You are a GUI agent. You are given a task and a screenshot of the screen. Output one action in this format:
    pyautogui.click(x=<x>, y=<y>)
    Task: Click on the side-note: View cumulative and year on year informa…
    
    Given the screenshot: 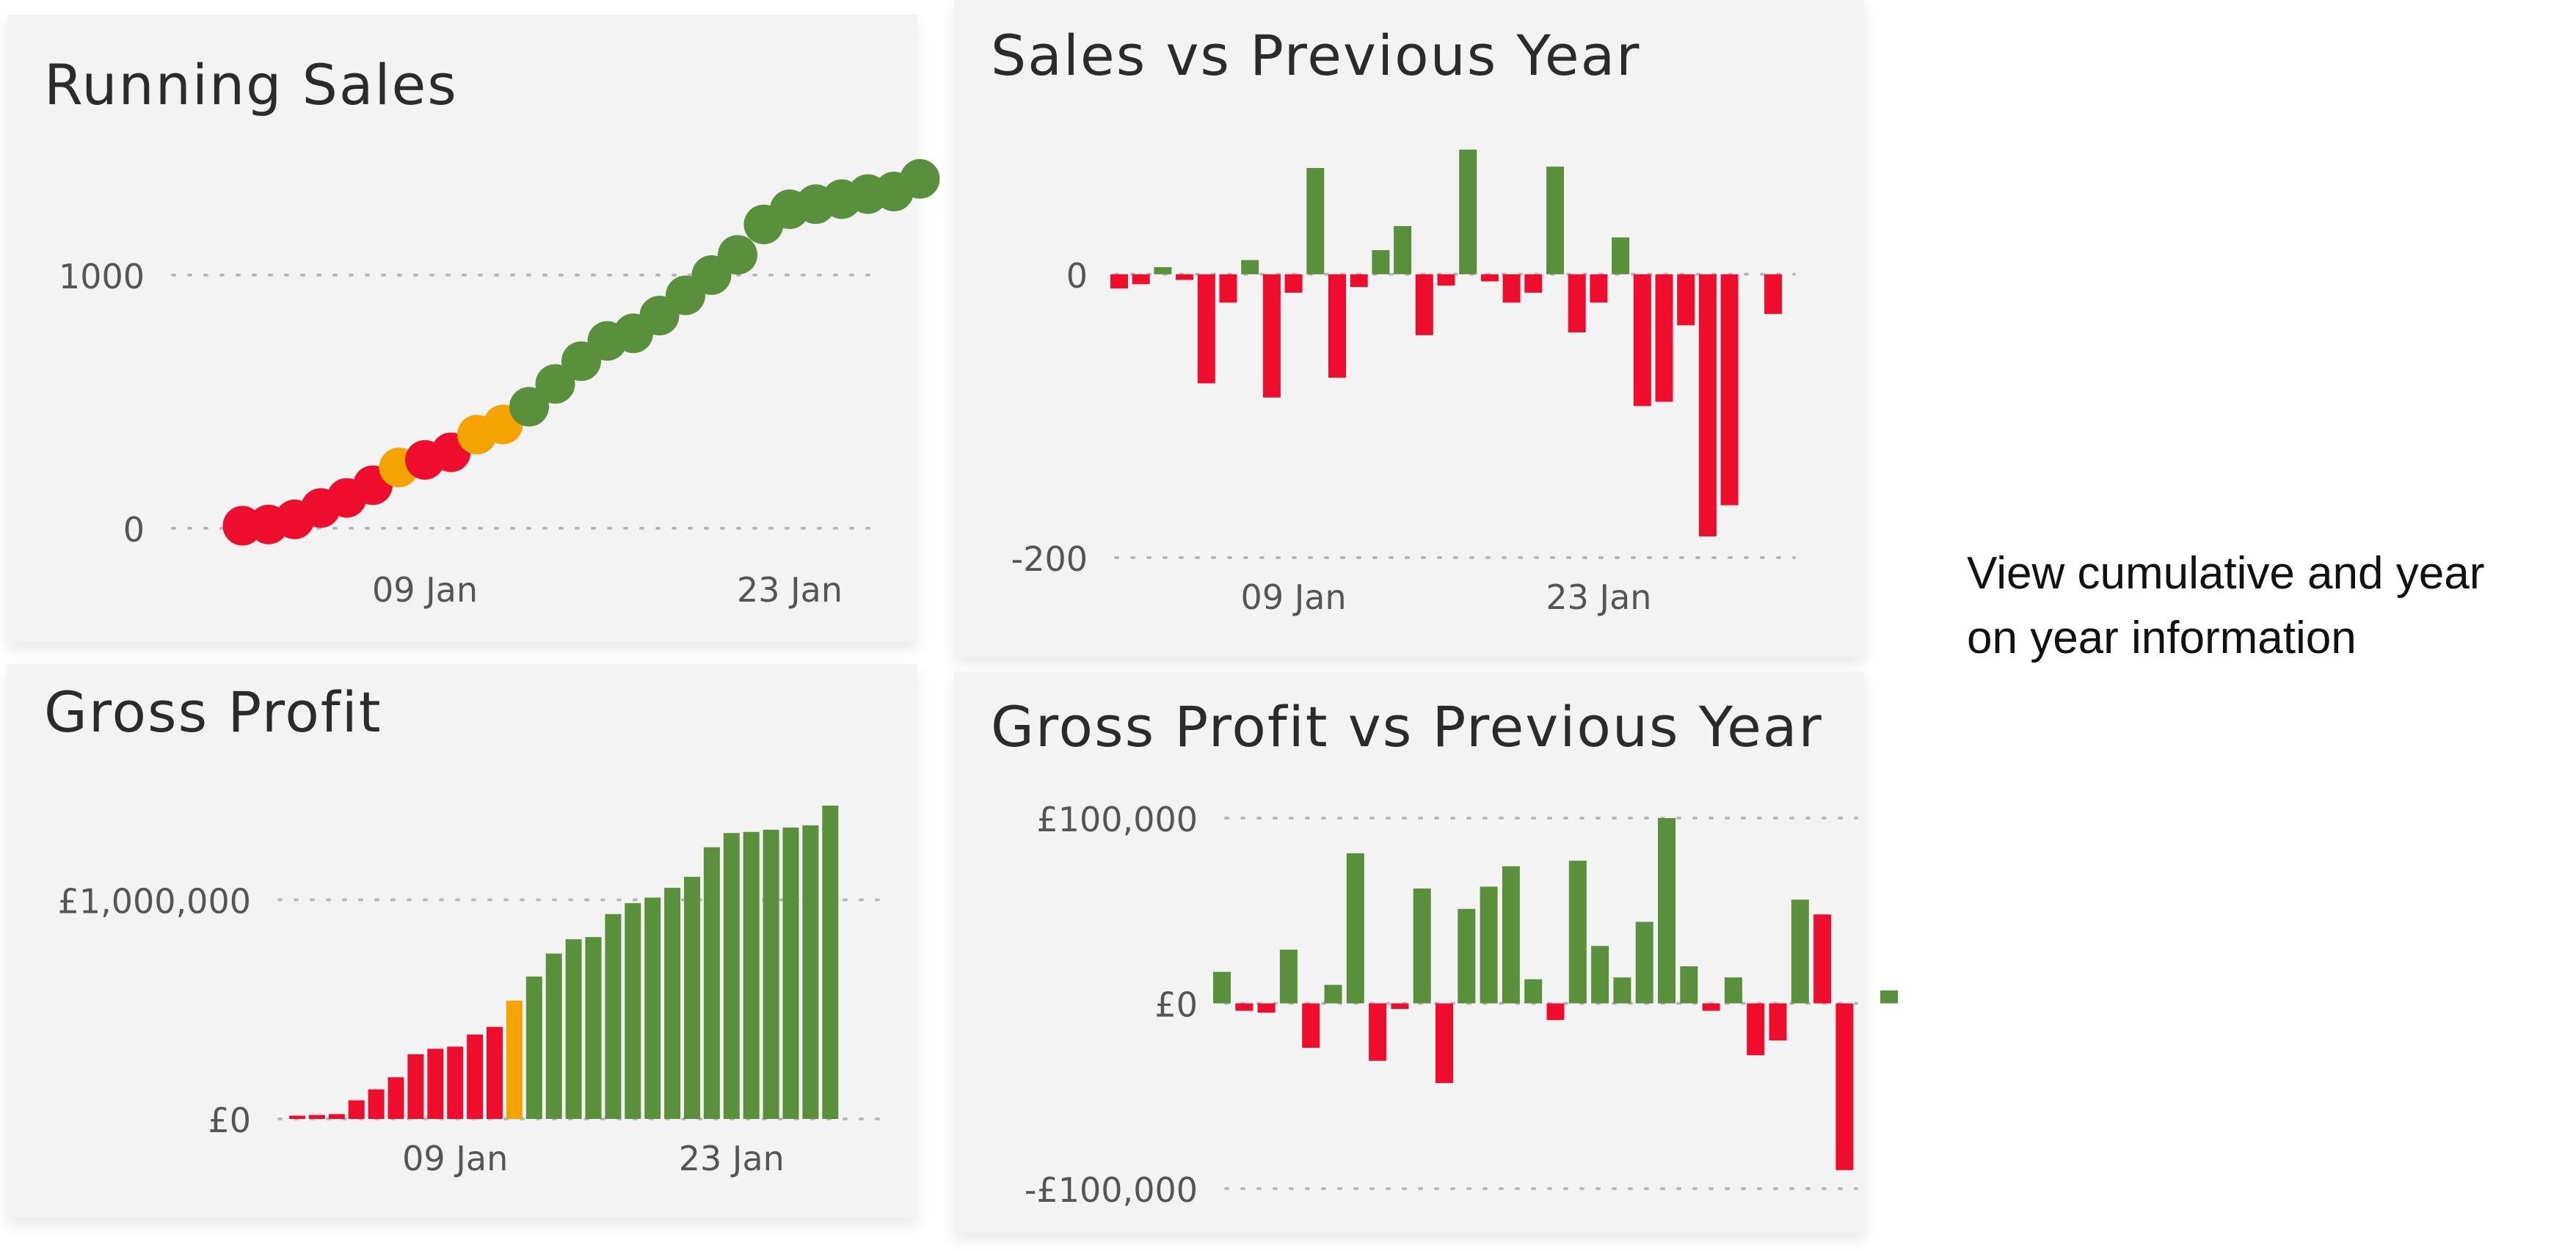 What is the action you would take?
    pyautogui.click(x=2268, y=606)
    